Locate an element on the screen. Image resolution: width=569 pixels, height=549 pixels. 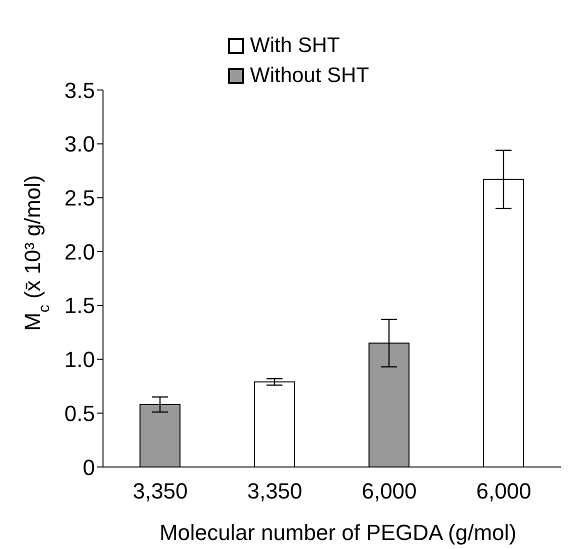
y-tick-label: 0 is located at coordinates (88, 467).